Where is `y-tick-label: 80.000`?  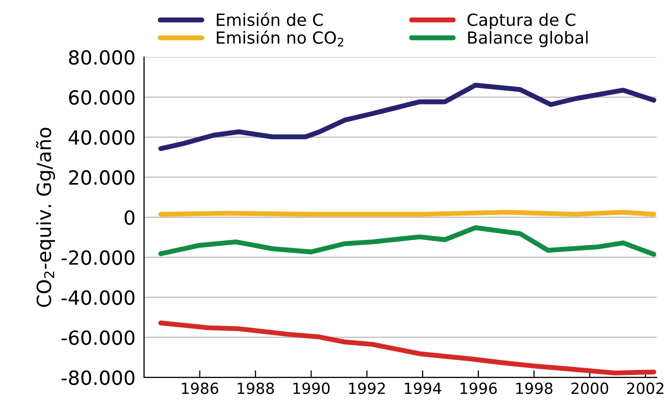 y-tick-label: 80.000 is located at coordinates (101, 57).